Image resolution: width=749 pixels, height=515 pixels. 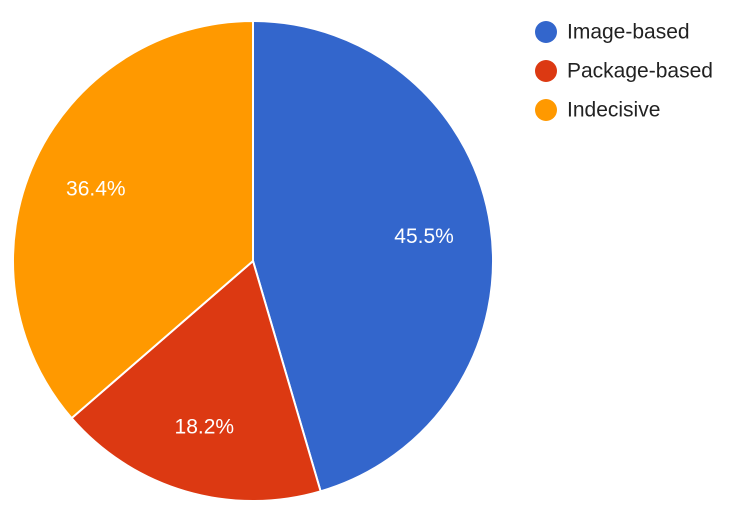 What do you see at coordinates (613, 110) in the screenshot?
I see `legend-label-indecisive: Indecisive` at bounding box center [613, 110].